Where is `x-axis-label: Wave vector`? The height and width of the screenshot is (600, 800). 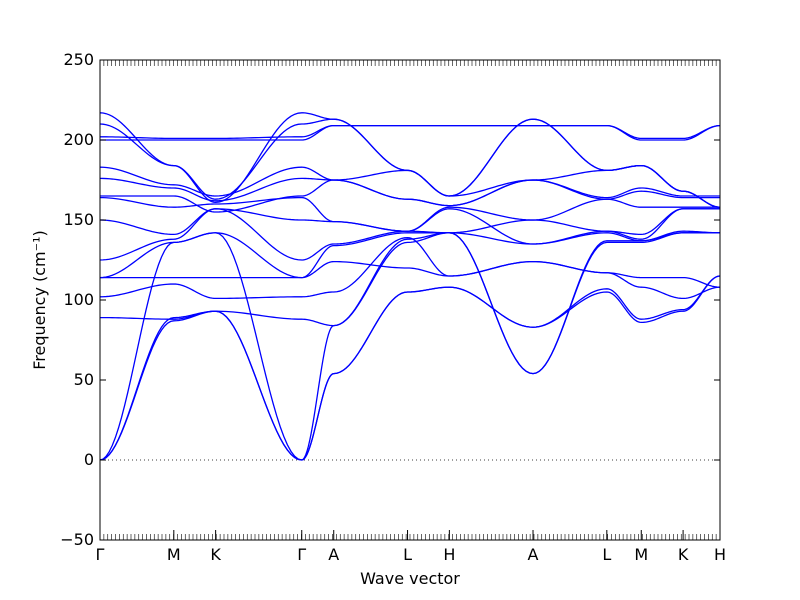 x-axis-label: Wave vector is located at coordinates (410, 578).